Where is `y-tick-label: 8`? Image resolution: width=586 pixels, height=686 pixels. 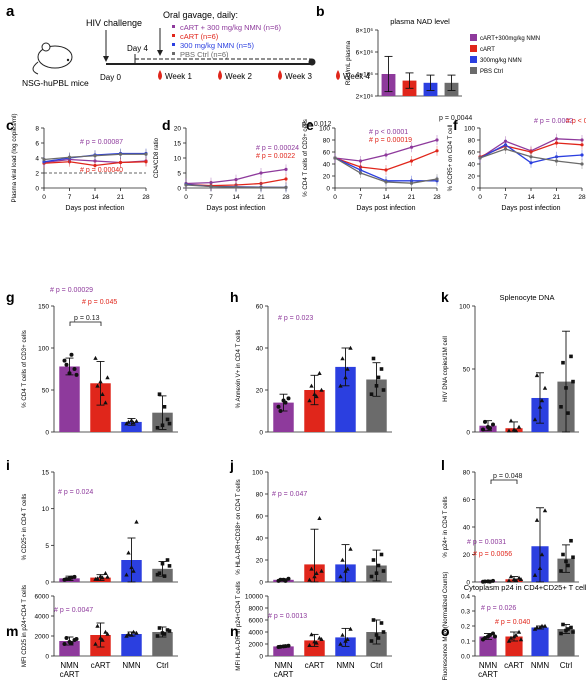
y-tick-label: 8 is located at coordinates (37, 129).